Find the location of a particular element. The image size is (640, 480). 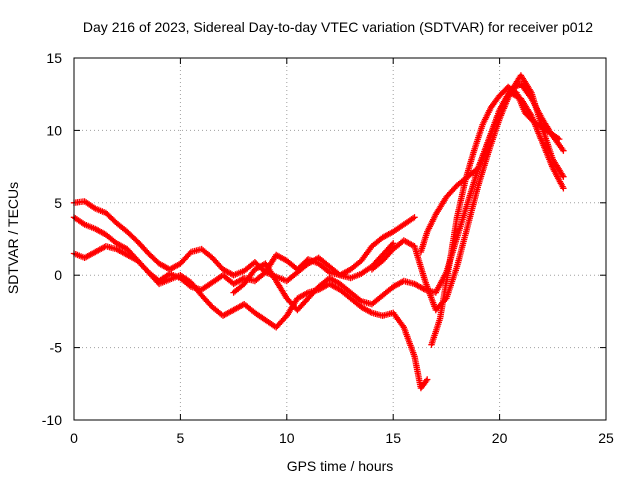

x-tick-label: 20 is located at coordinates (500, 438).